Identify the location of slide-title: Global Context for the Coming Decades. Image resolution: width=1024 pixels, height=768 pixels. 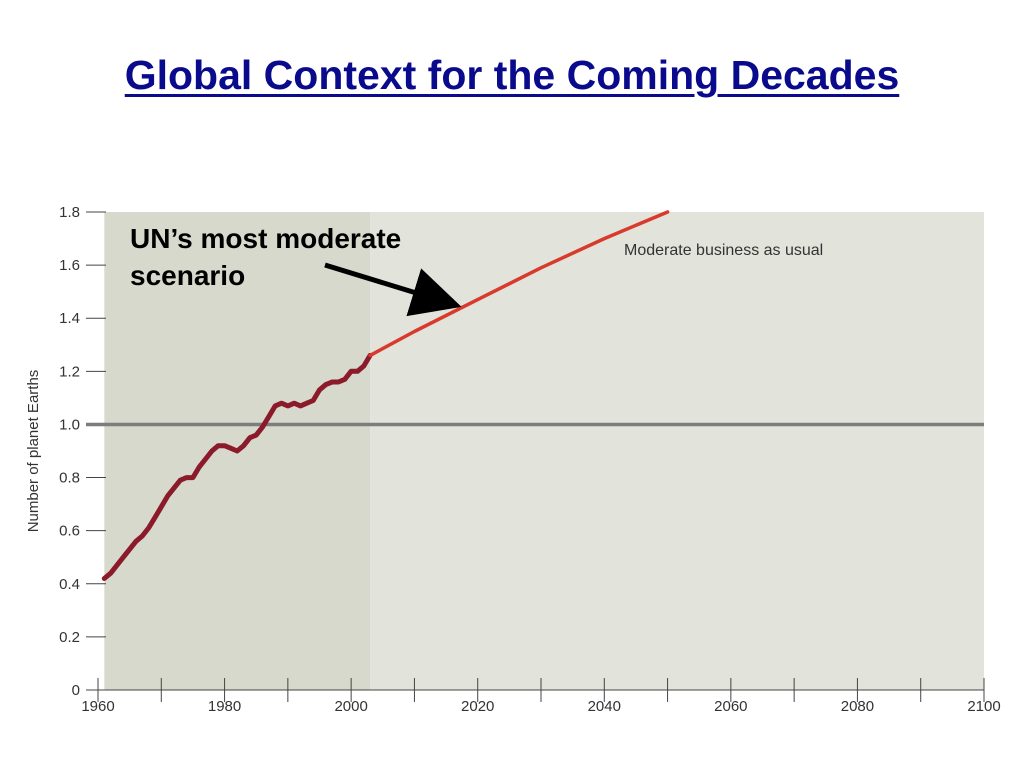
(512, 75).